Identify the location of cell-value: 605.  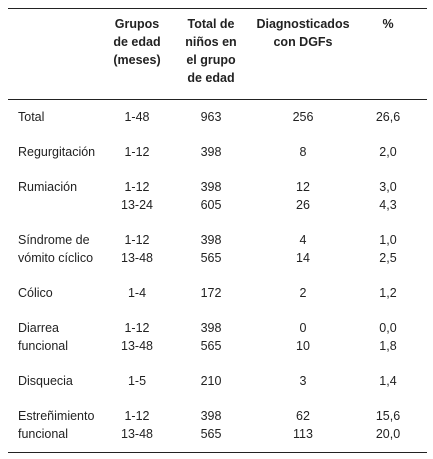
(211, 205).